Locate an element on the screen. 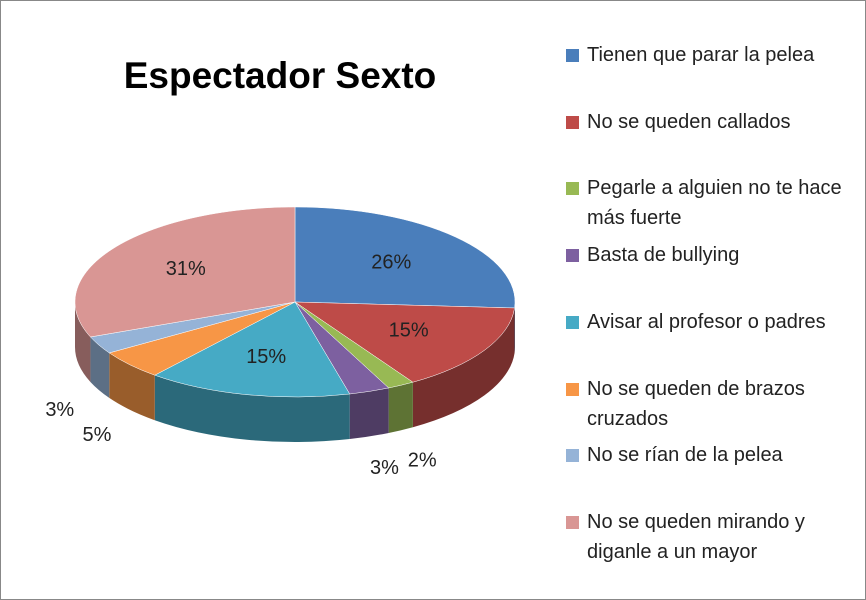  legend-label: No se queden de brazos cruzados is located at coordinates (696, 403).